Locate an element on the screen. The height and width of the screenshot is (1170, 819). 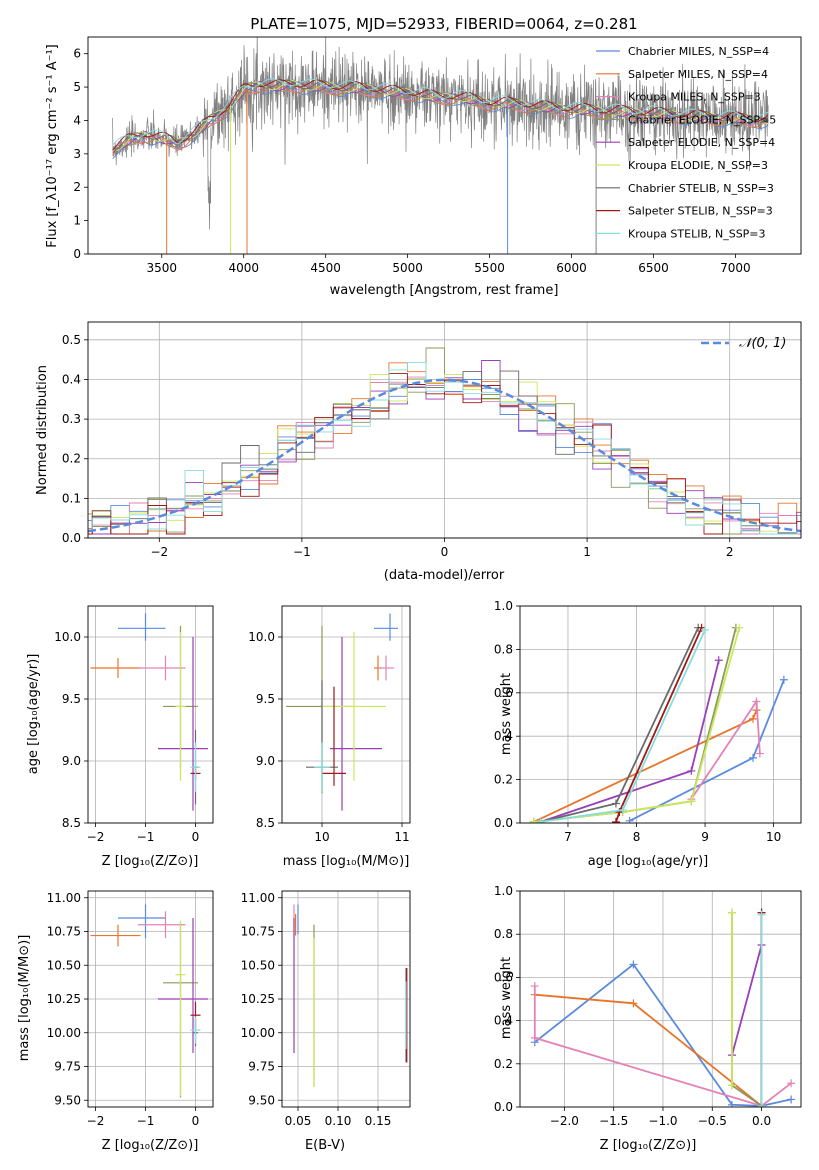
weight_vs_age-xtick-label: 8 is located at coordinates (637, 837).